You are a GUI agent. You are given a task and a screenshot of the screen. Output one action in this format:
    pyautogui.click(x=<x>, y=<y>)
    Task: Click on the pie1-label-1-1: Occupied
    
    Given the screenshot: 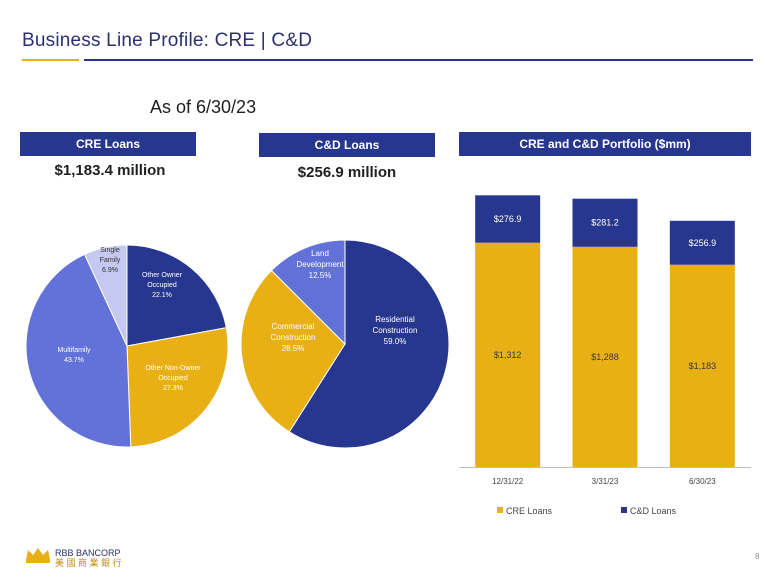 What is the action you would take?
    pyautogui.click(x=173, y=378)
    